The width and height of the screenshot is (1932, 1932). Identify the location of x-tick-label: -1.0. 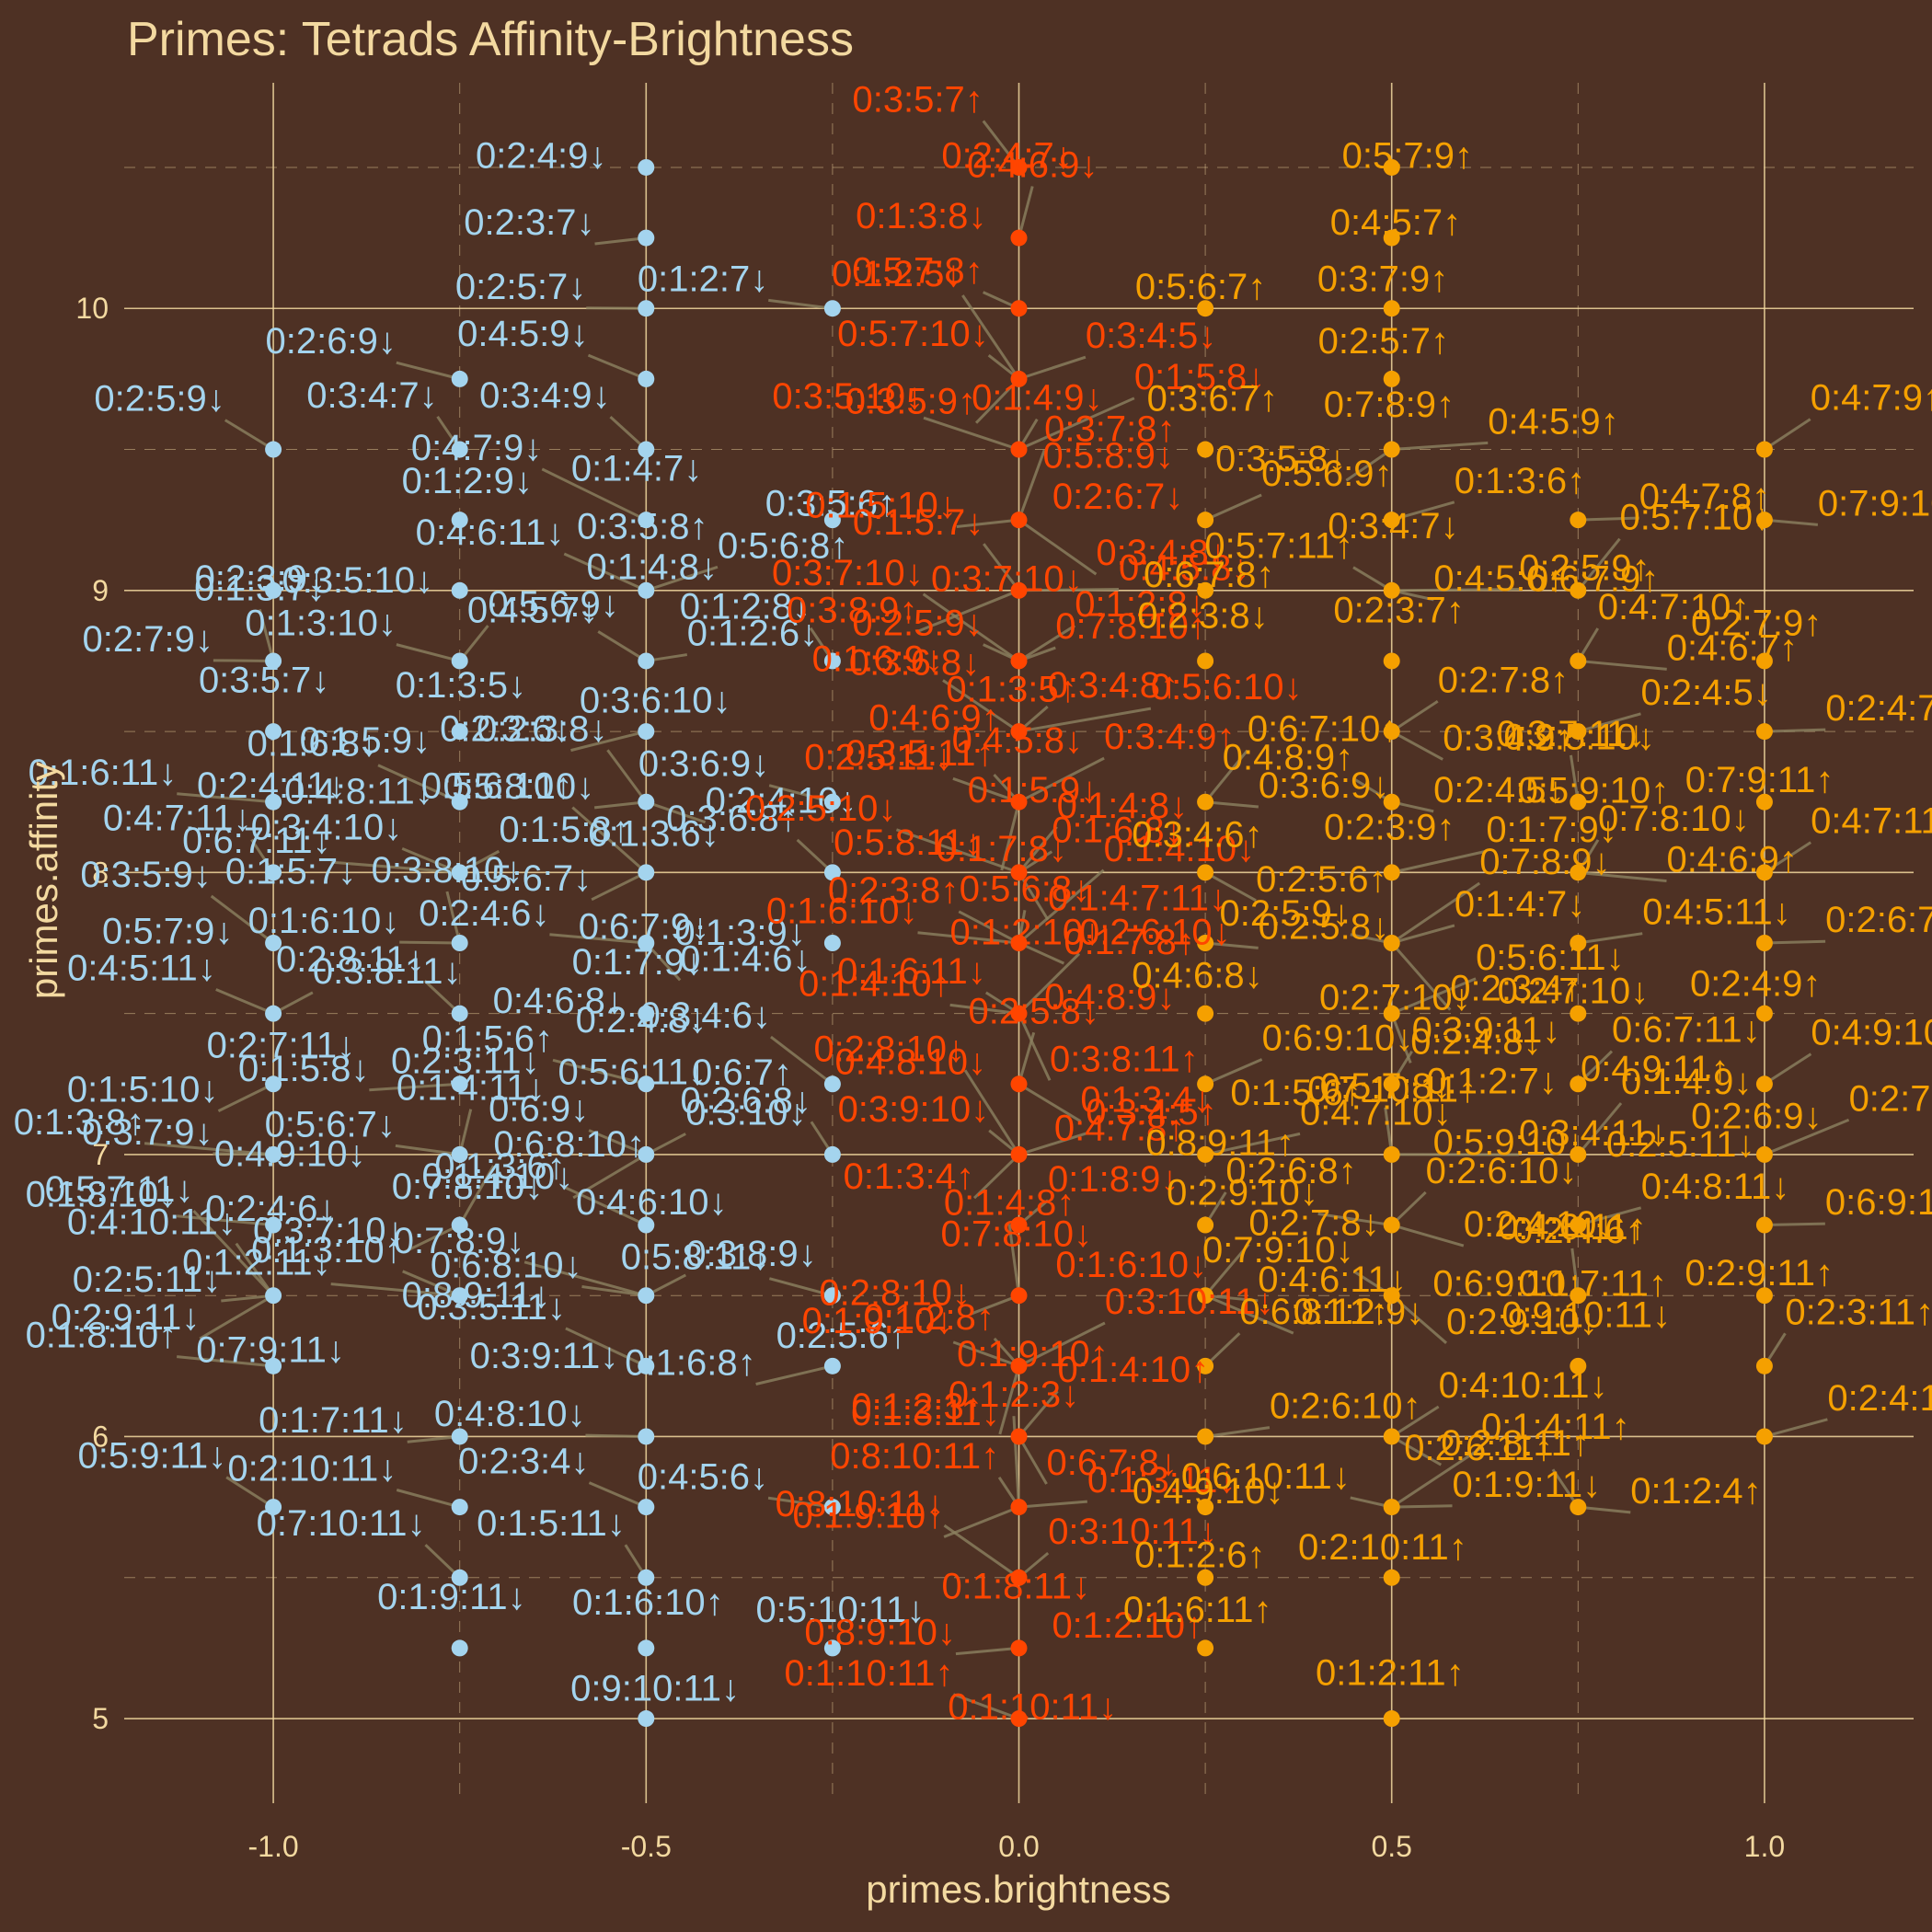
(273, 1846).